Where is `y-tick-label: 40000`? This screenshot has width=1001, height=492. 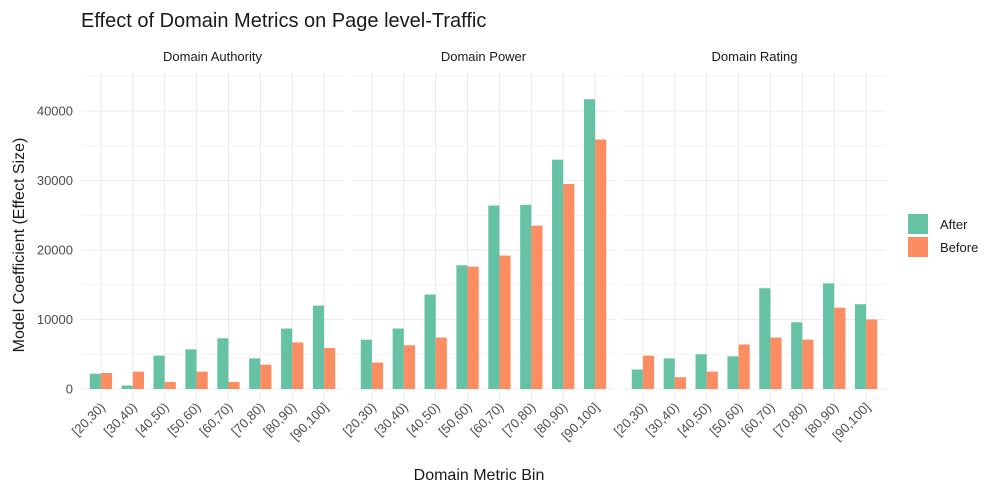
y-tick-label: 40000 is located at coordinates (55, 111).